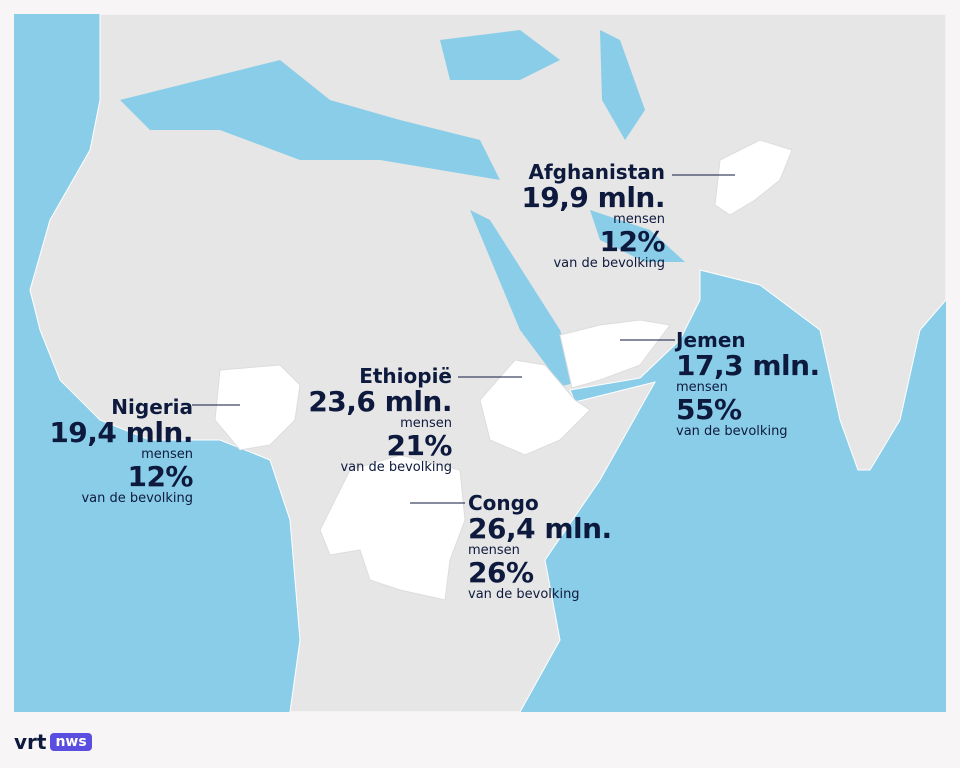 Image resolution: width=960 pixels, height=768 pixels. Describe the element at coordinates (30, 742) in the screenshot. I see `logo-brand: vrt` at that location.